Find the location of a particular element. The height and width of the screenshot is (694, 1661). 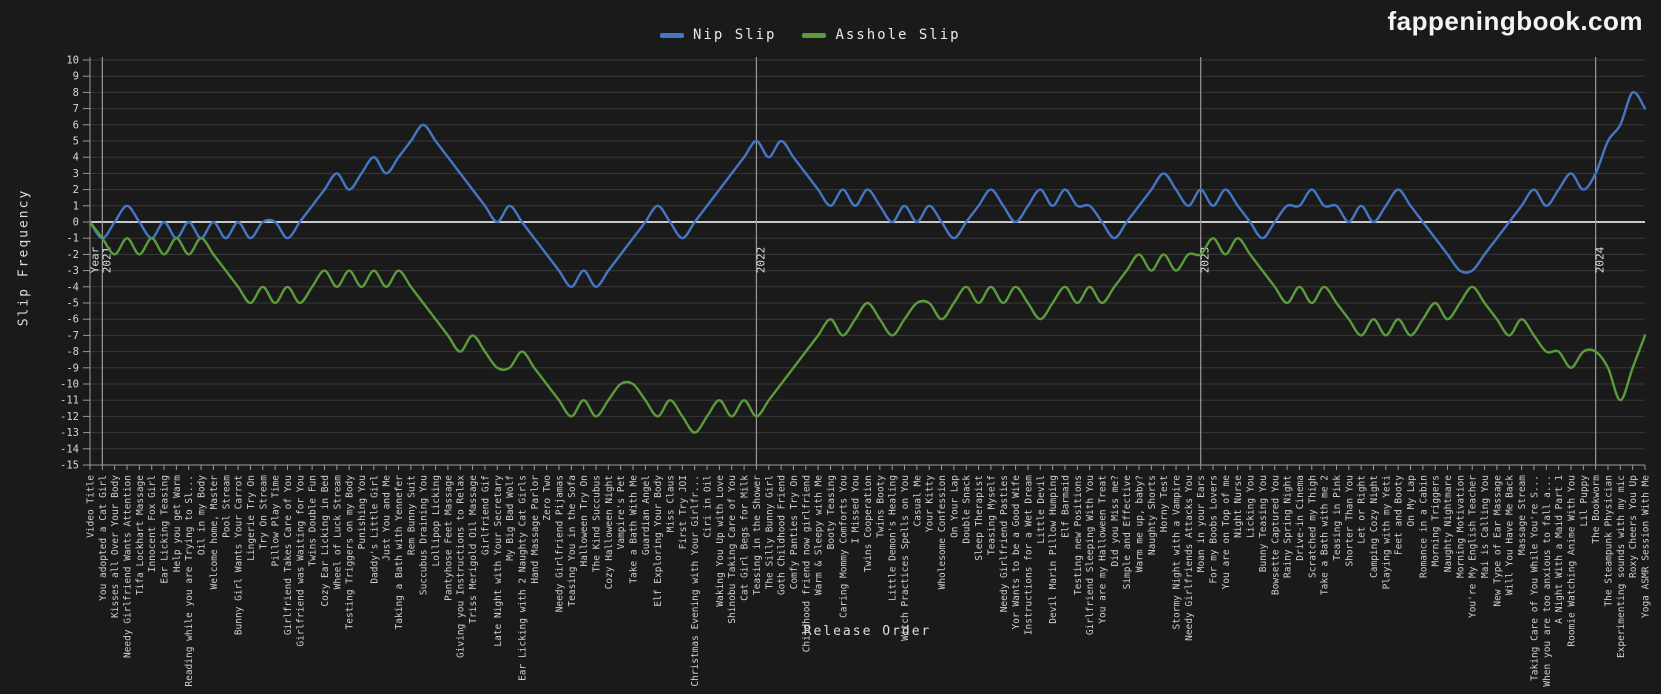

x-category-label: Just You and Me is located at coordinates (387, 518).